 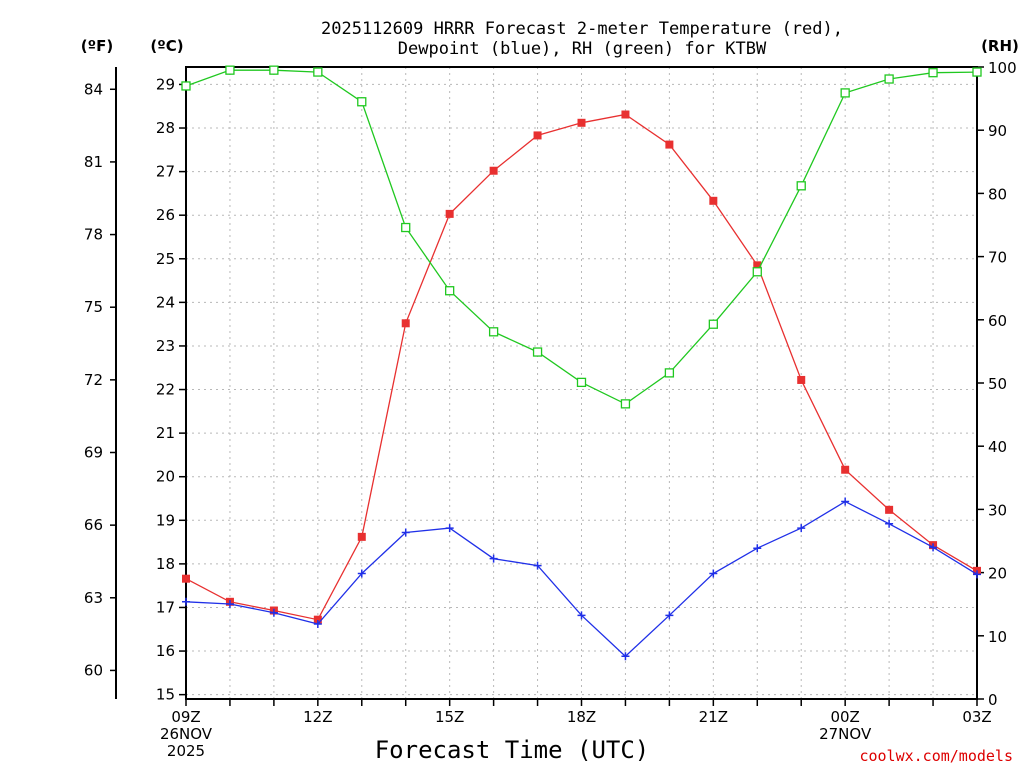 What do you see at coordinates (93, 452) in the screenshot?
I see `fahrenheit-tick-label: 69` at bounding box center [93, 452].